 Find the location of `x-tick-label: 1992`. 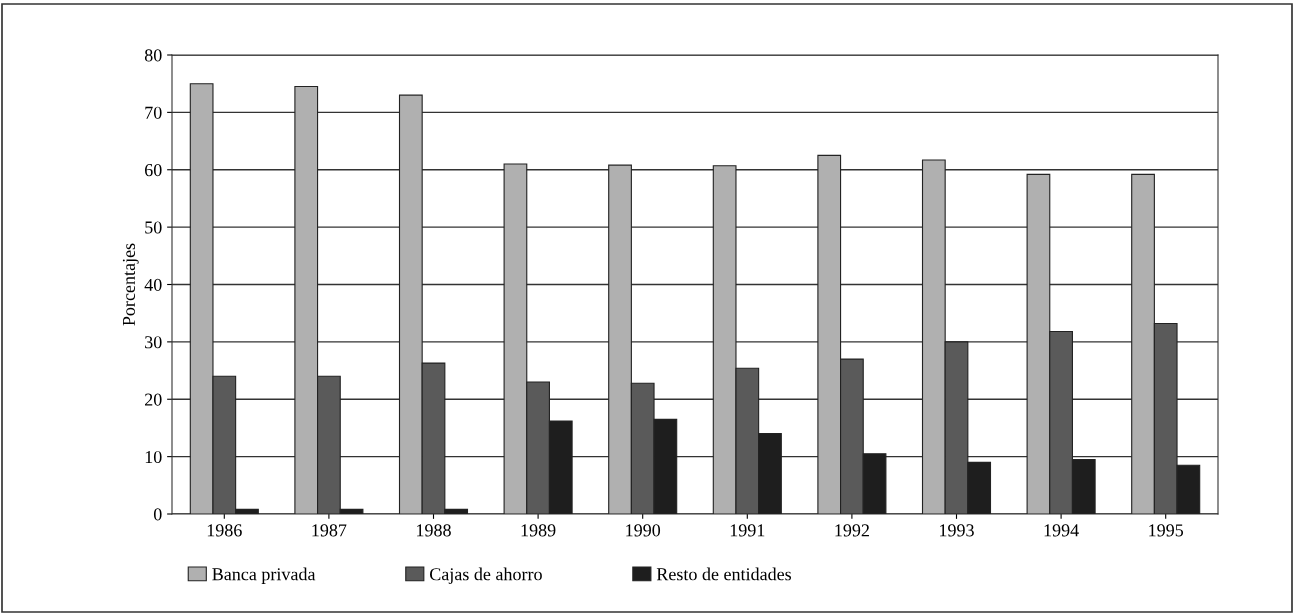

x-tick-label: 1992 is located at coordinates (852, 530).